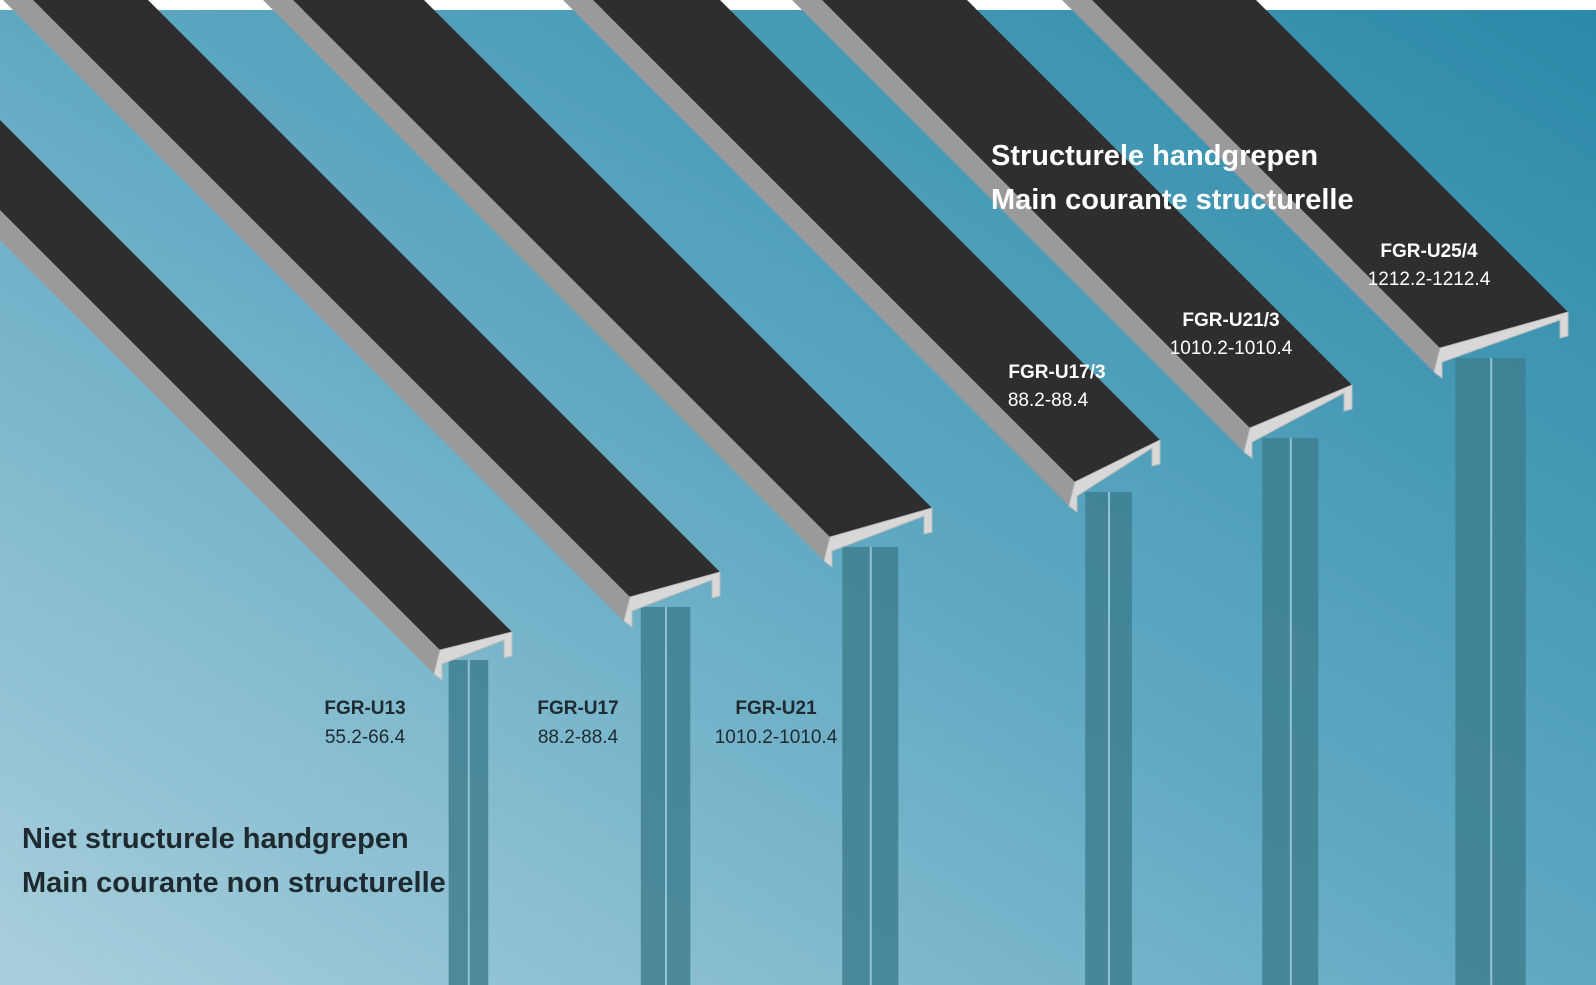  Describe the element at coordinates (1429, 251) in the screenshot. I see `product-code: FGR-U25/4` at that location.